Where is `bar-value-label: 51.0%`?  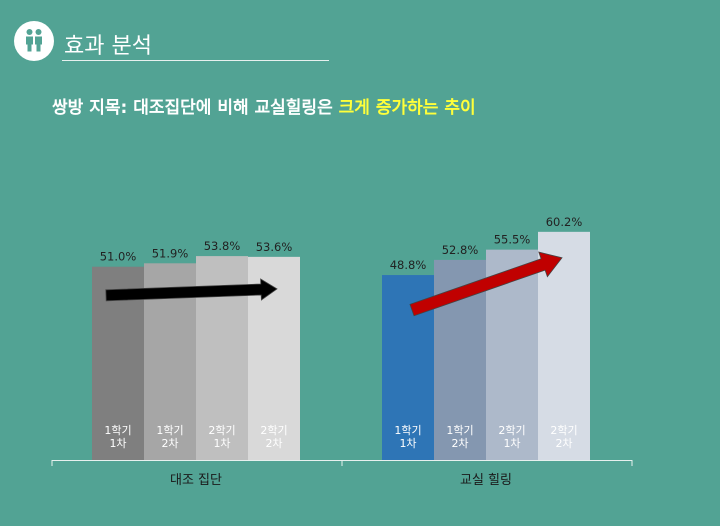
bar-value-label: 51.0% is located at coordinates (118, 257).